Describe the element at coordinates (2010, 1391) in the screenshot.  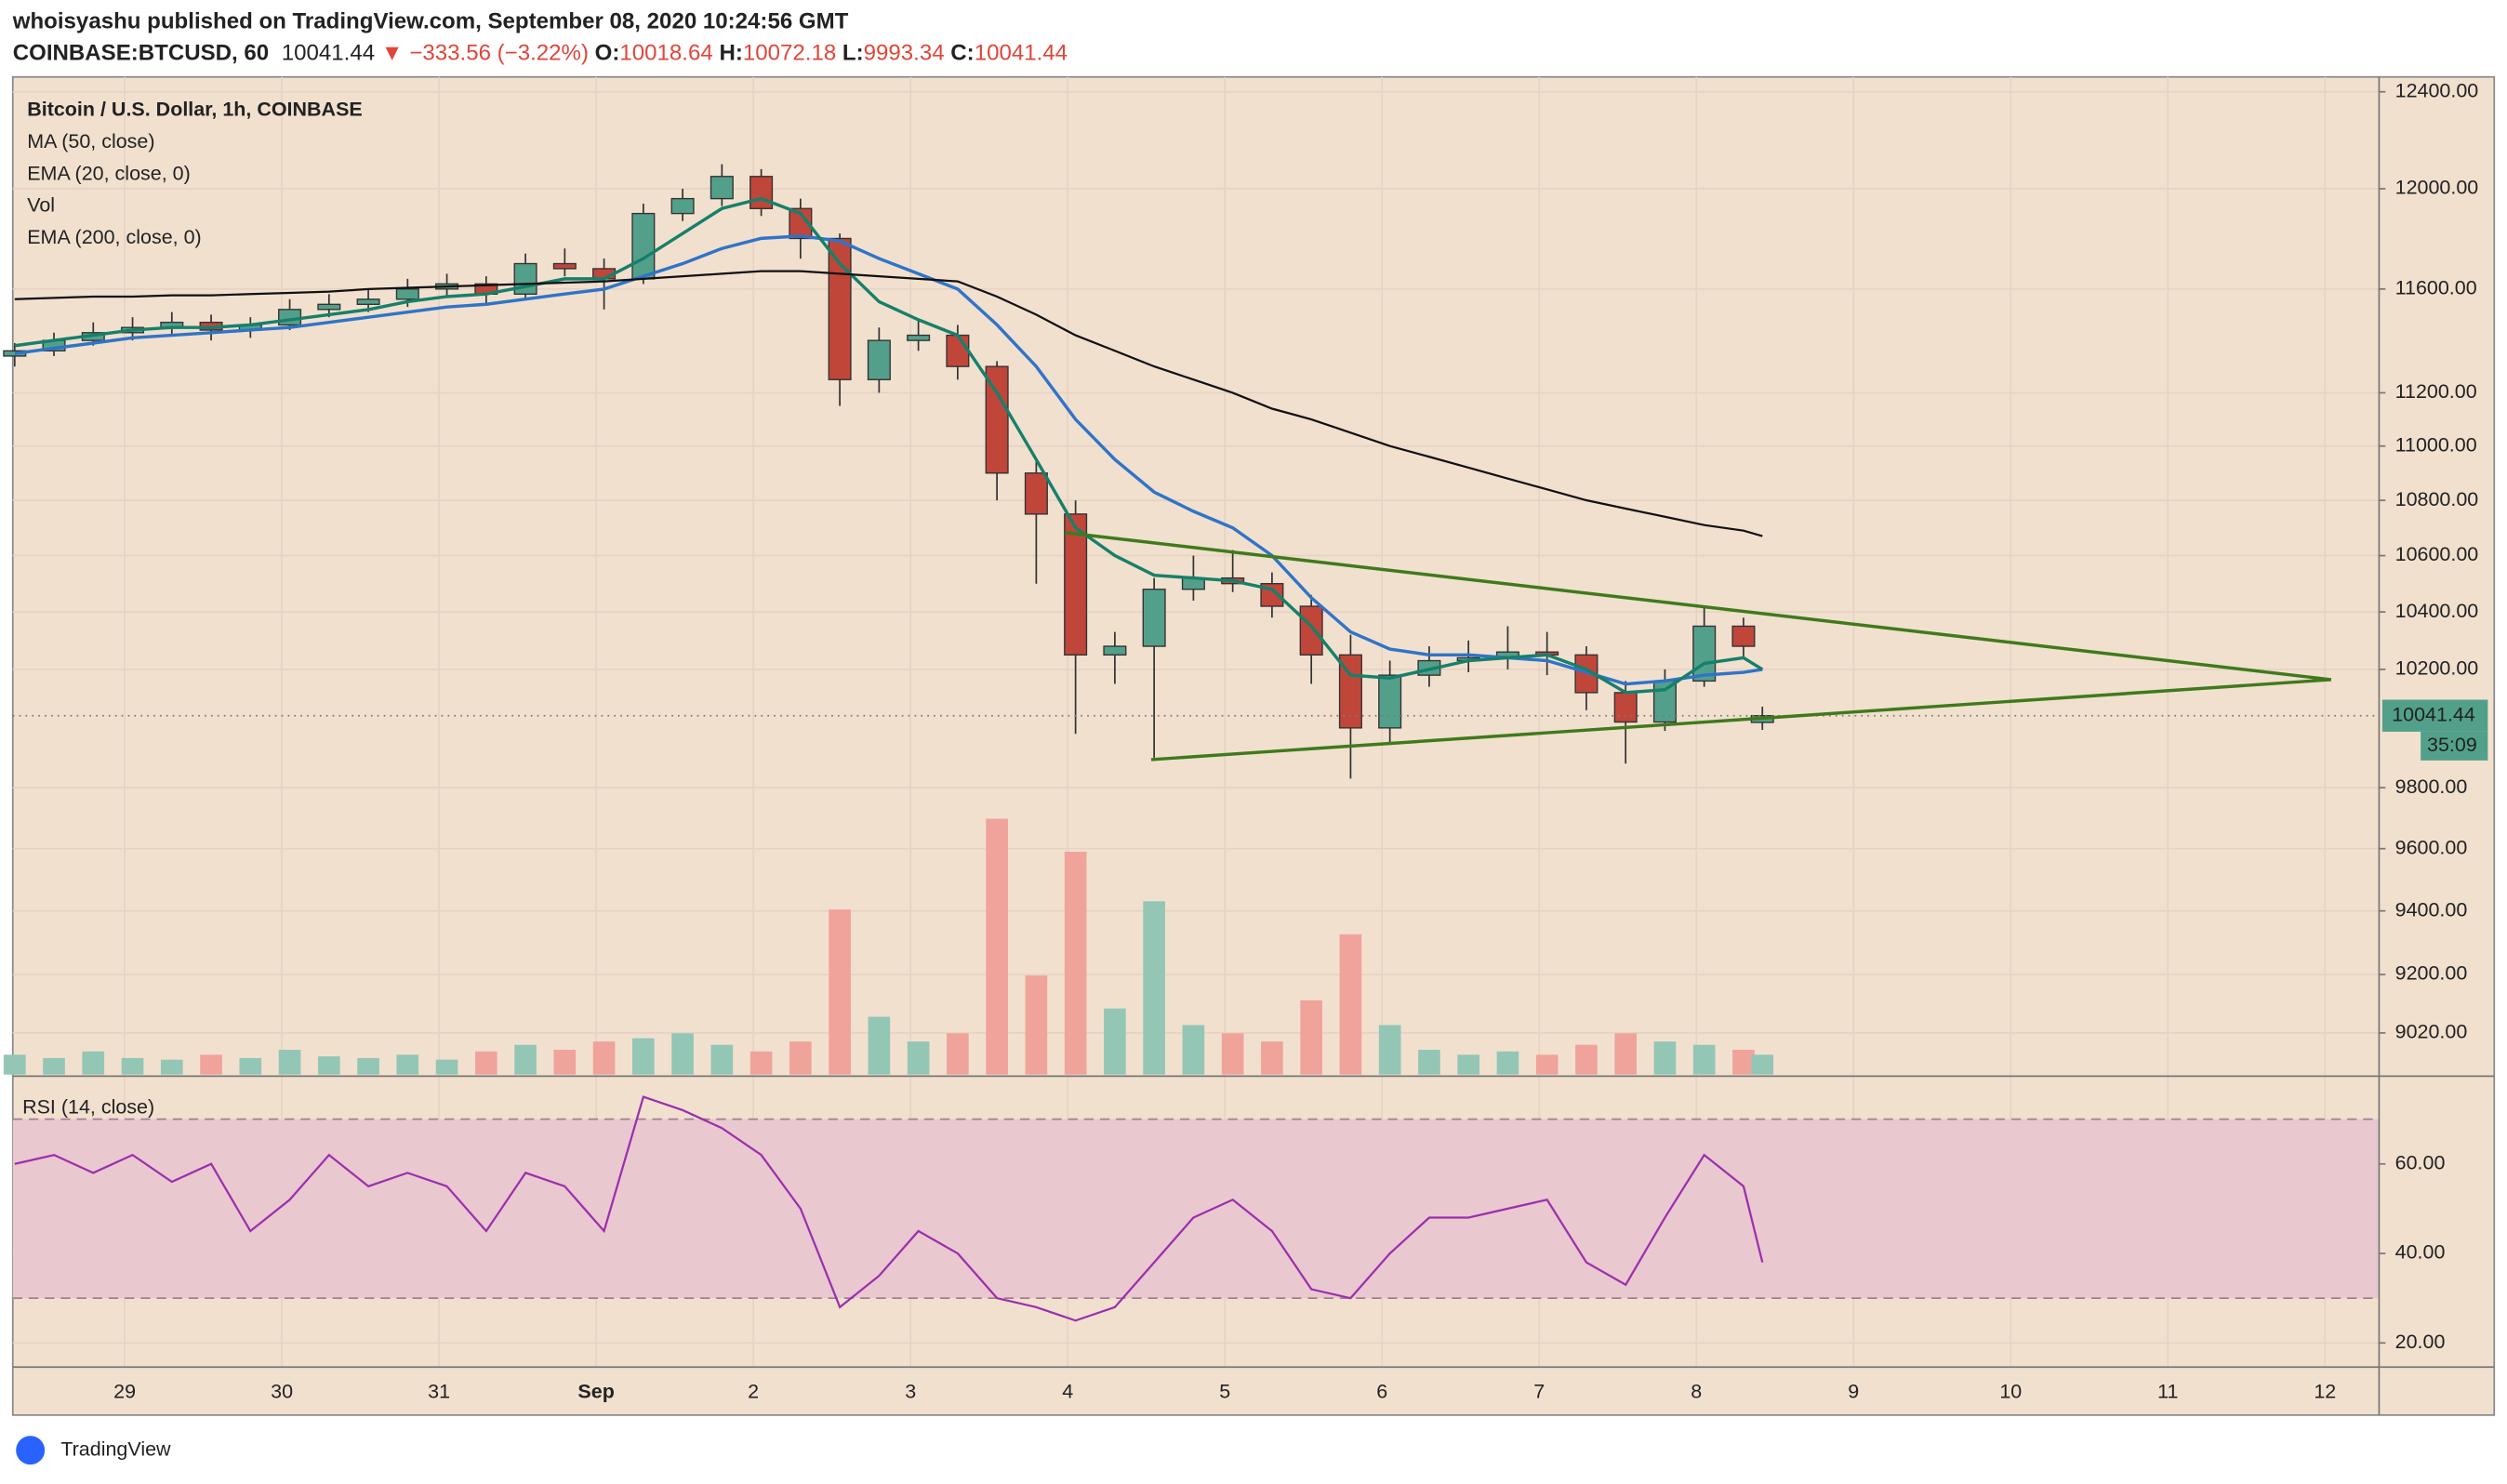
I see `x-tick-label: 10` at that location.